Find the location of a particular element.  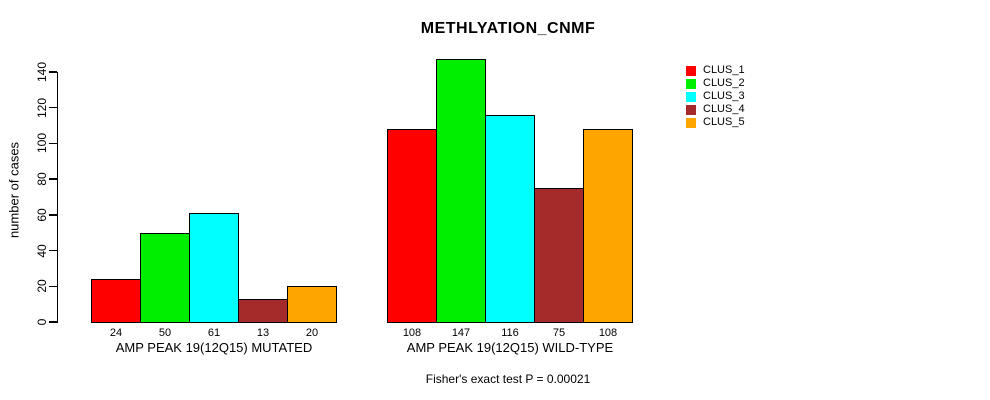

legend: CLUS_1 CLUS_2 CLUS_3 CLUS_4 CLUS_5 is located at coordinates (715, 96).